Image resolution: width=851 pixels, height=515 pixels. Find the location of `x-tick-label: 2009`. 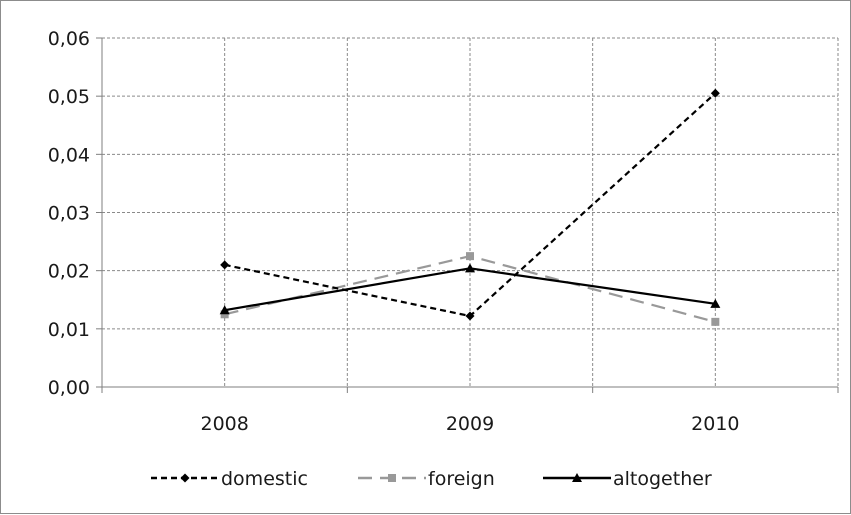

x-tick-label: 2009 is located at coordinates (470, 424).